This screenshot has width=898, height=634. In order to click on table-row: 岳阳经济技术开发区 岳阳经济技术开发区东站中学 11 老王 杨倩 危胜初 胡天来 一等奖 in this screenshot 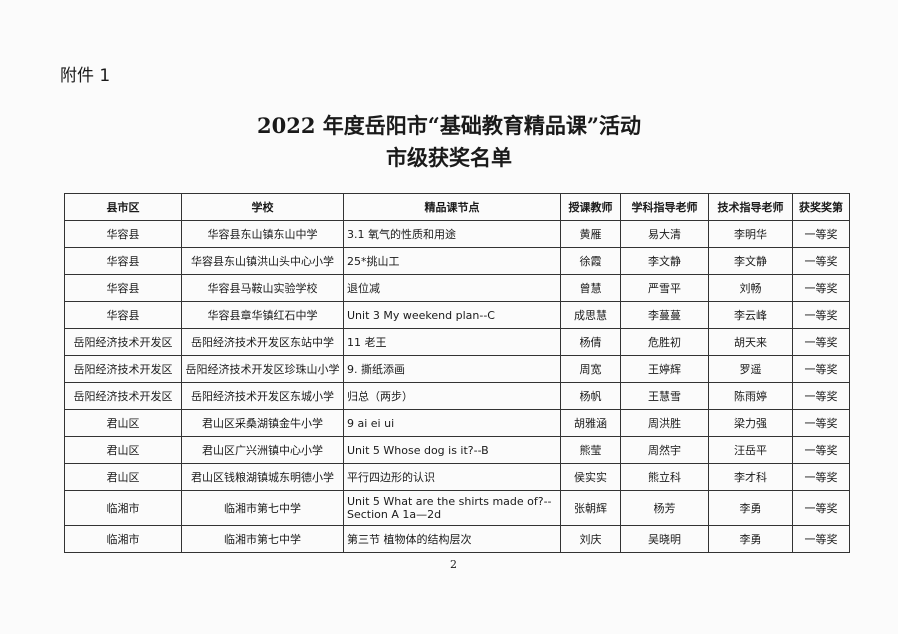, I will do `click(457, 342)`.